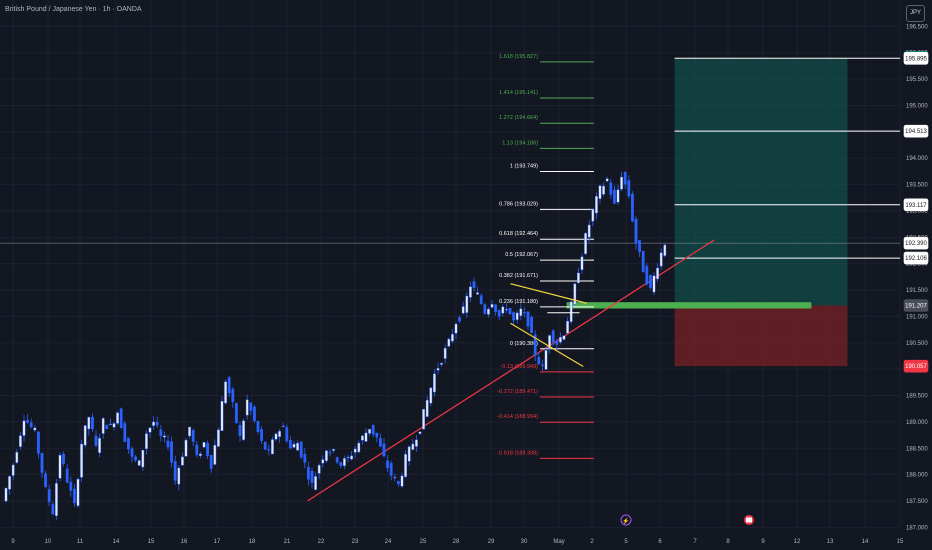 The image size is (932, 550). Describe the element at coordinates (524, 542) in the screenshot. I see `x-tick-label: 30` at that location.